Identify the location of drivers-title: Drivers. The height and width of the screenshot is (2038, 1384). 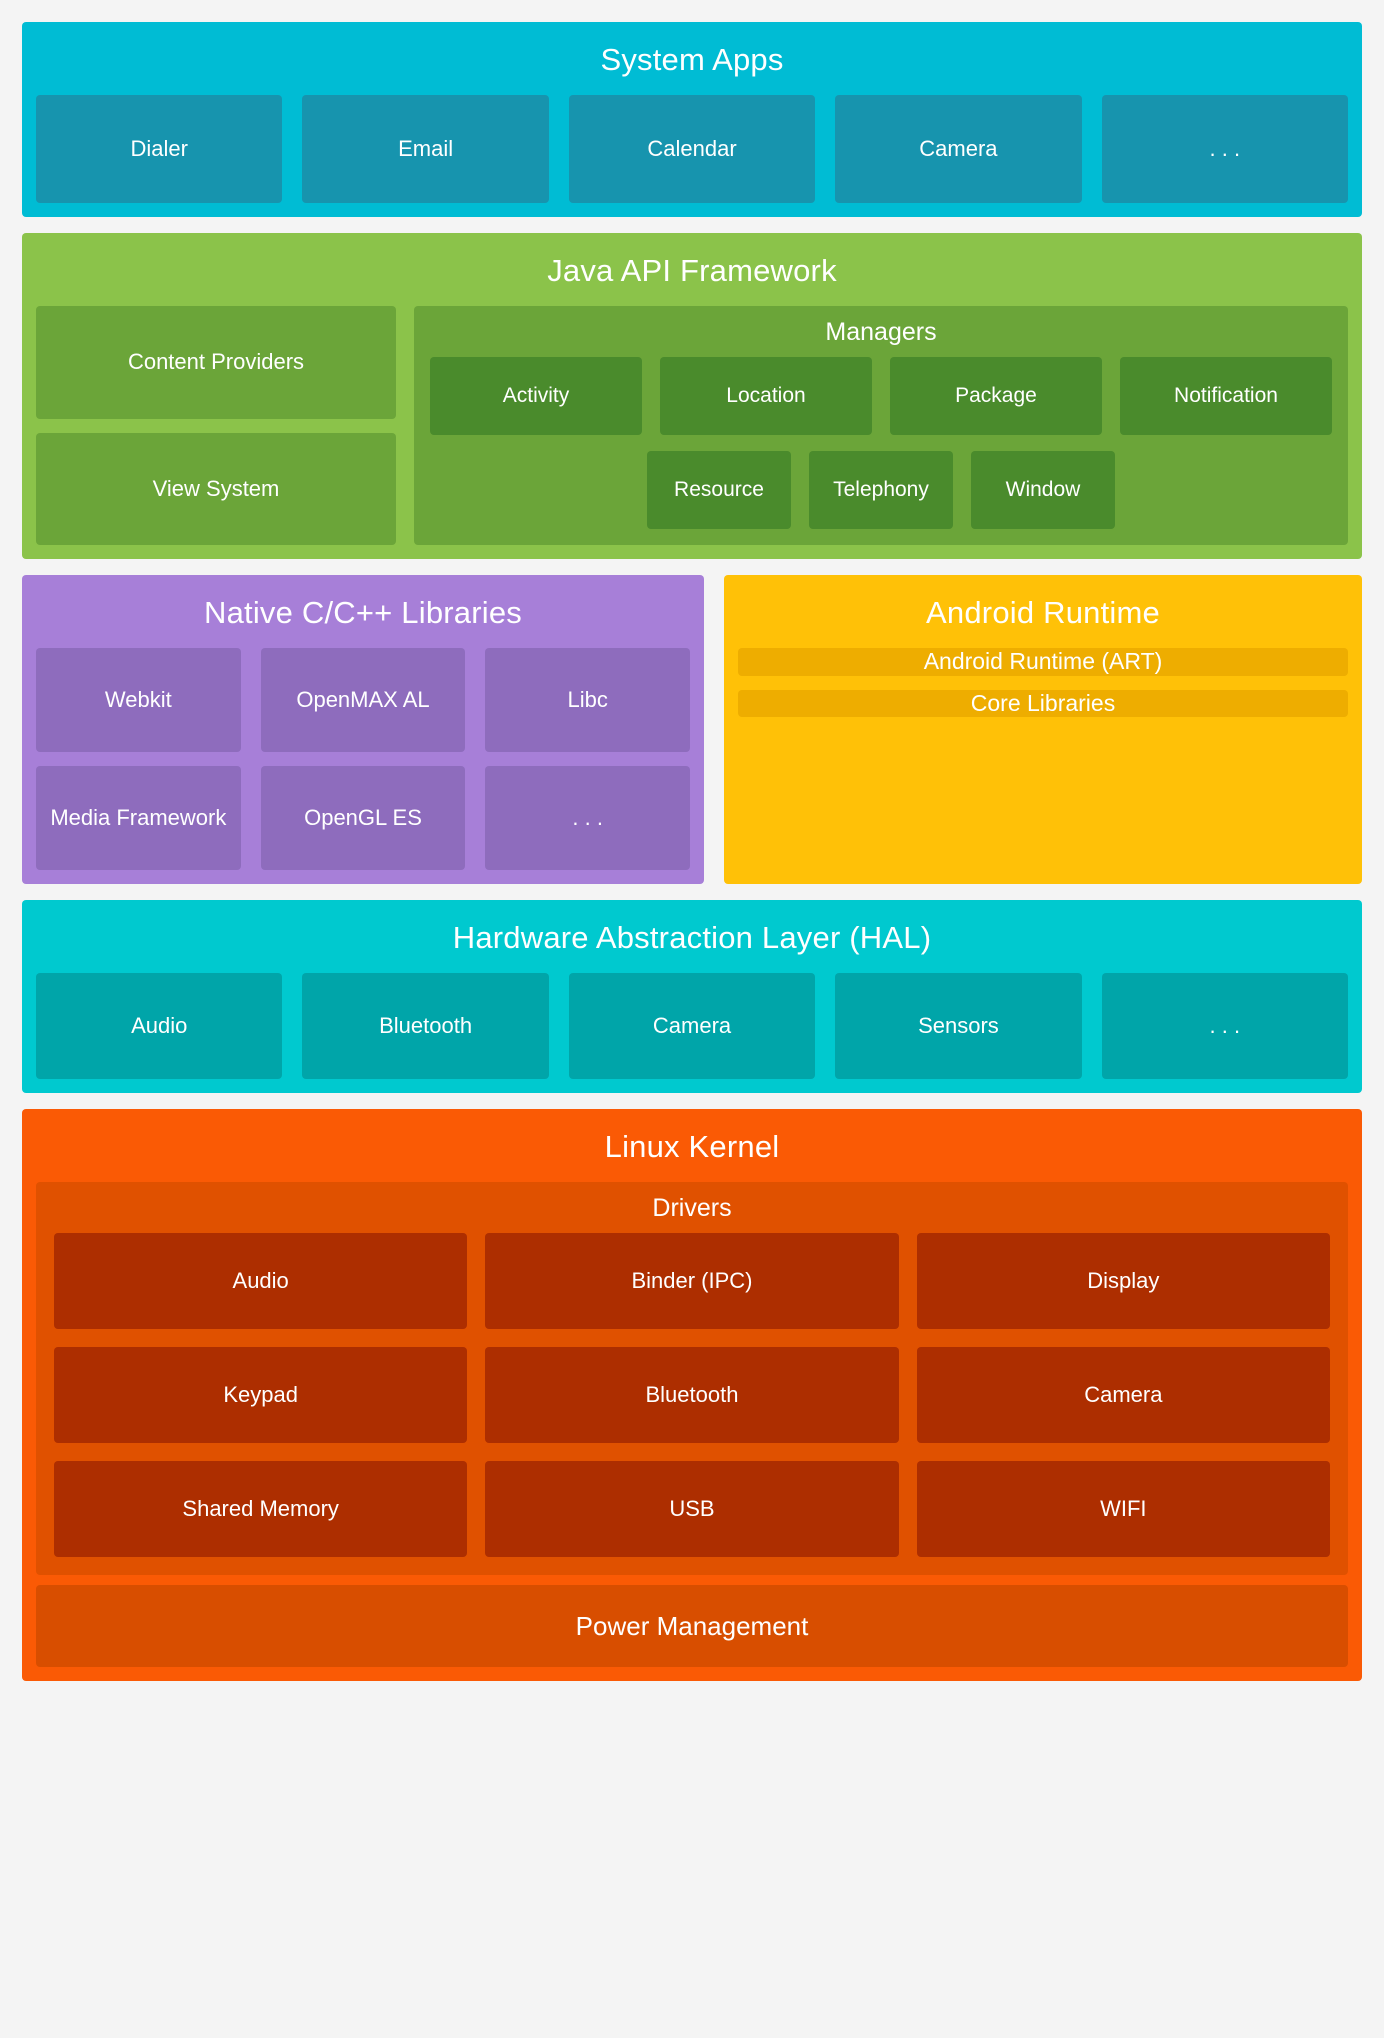
(692, 1208).